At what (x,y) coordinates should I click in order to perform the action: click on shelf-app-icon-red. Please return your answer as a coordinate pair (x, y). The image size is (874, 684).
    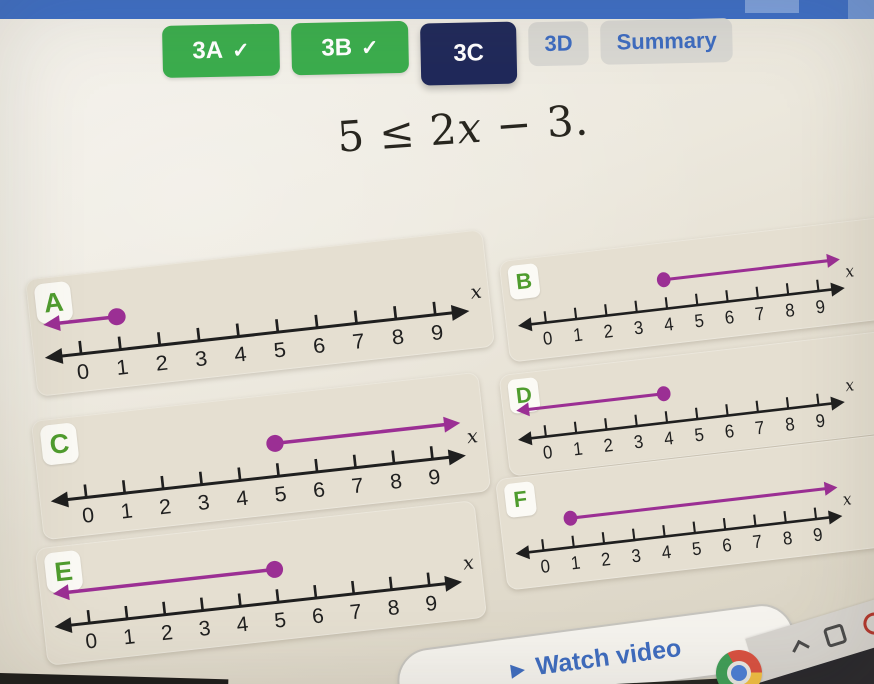
    Looking at the image, I should click on (867, 623).